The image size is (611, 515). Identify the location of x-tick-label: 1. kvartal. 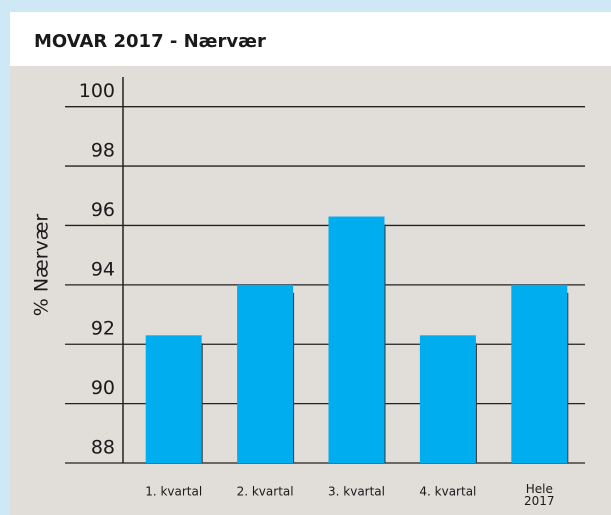
(173, 492).